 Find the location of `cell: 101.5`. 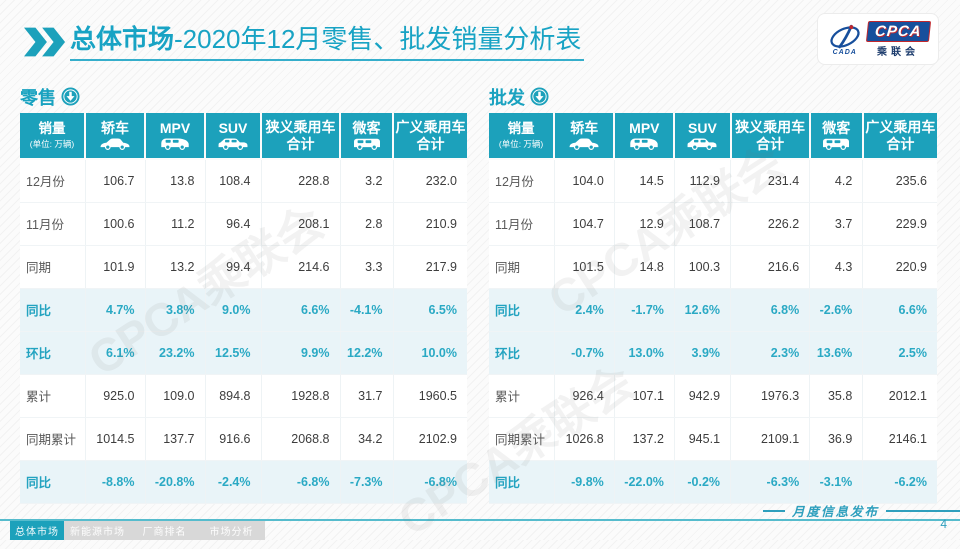

cell: 101.5 is located at coordinates (584, 267).